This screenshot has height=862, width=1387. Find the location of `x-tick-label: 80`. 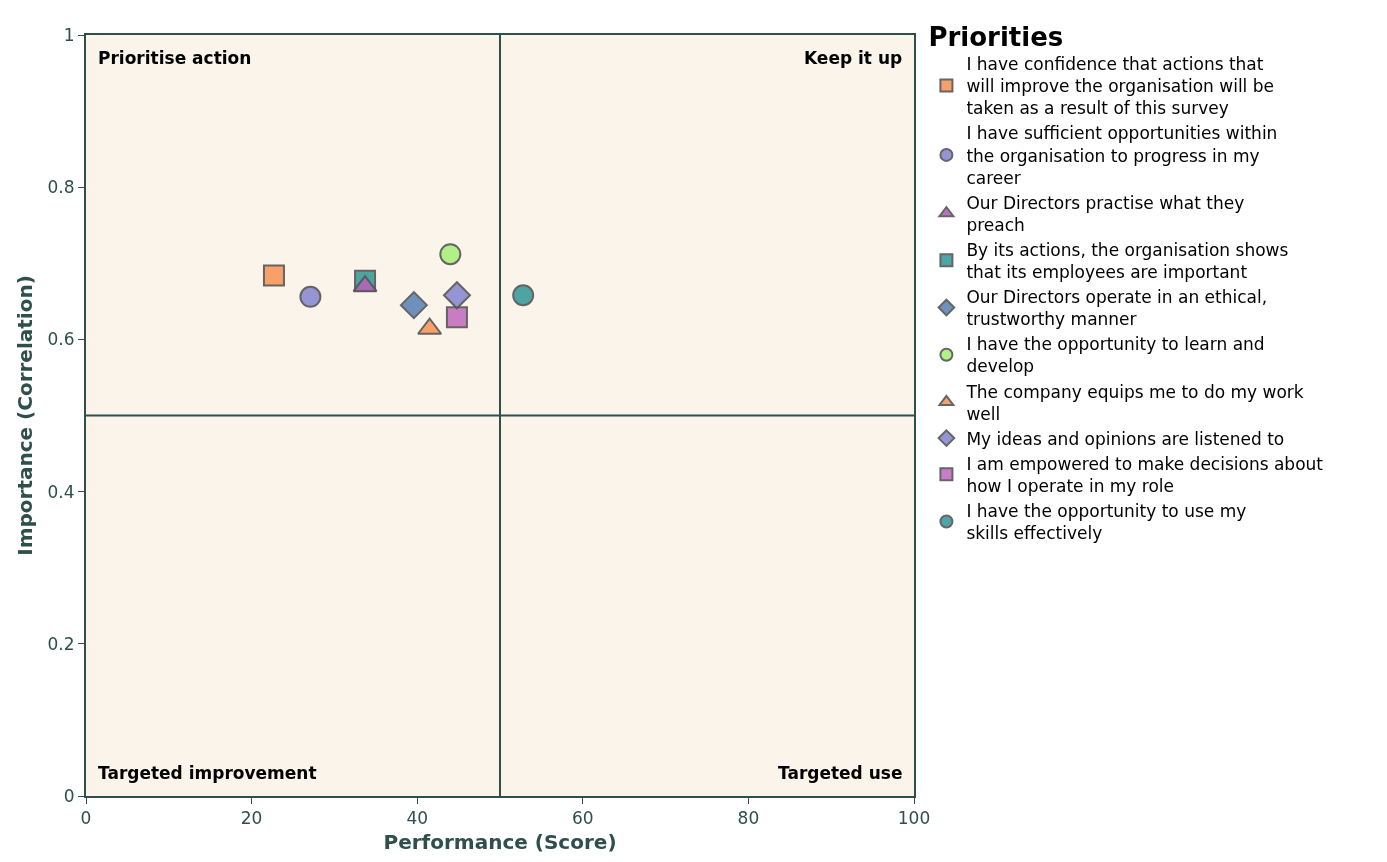

x-tick-label: 80 is located at coordinates (748, 818).